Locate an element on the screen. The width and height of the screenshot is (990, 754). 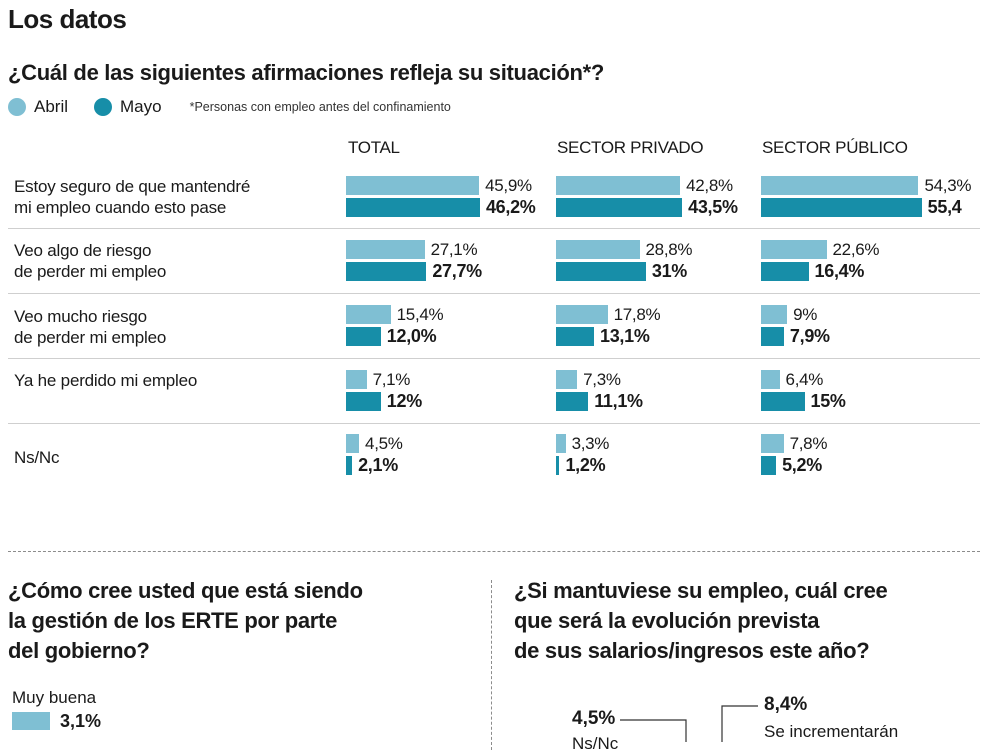
salarios-question-line: de sus salarios/ingresos este año? is located at coordinates (692, 650).